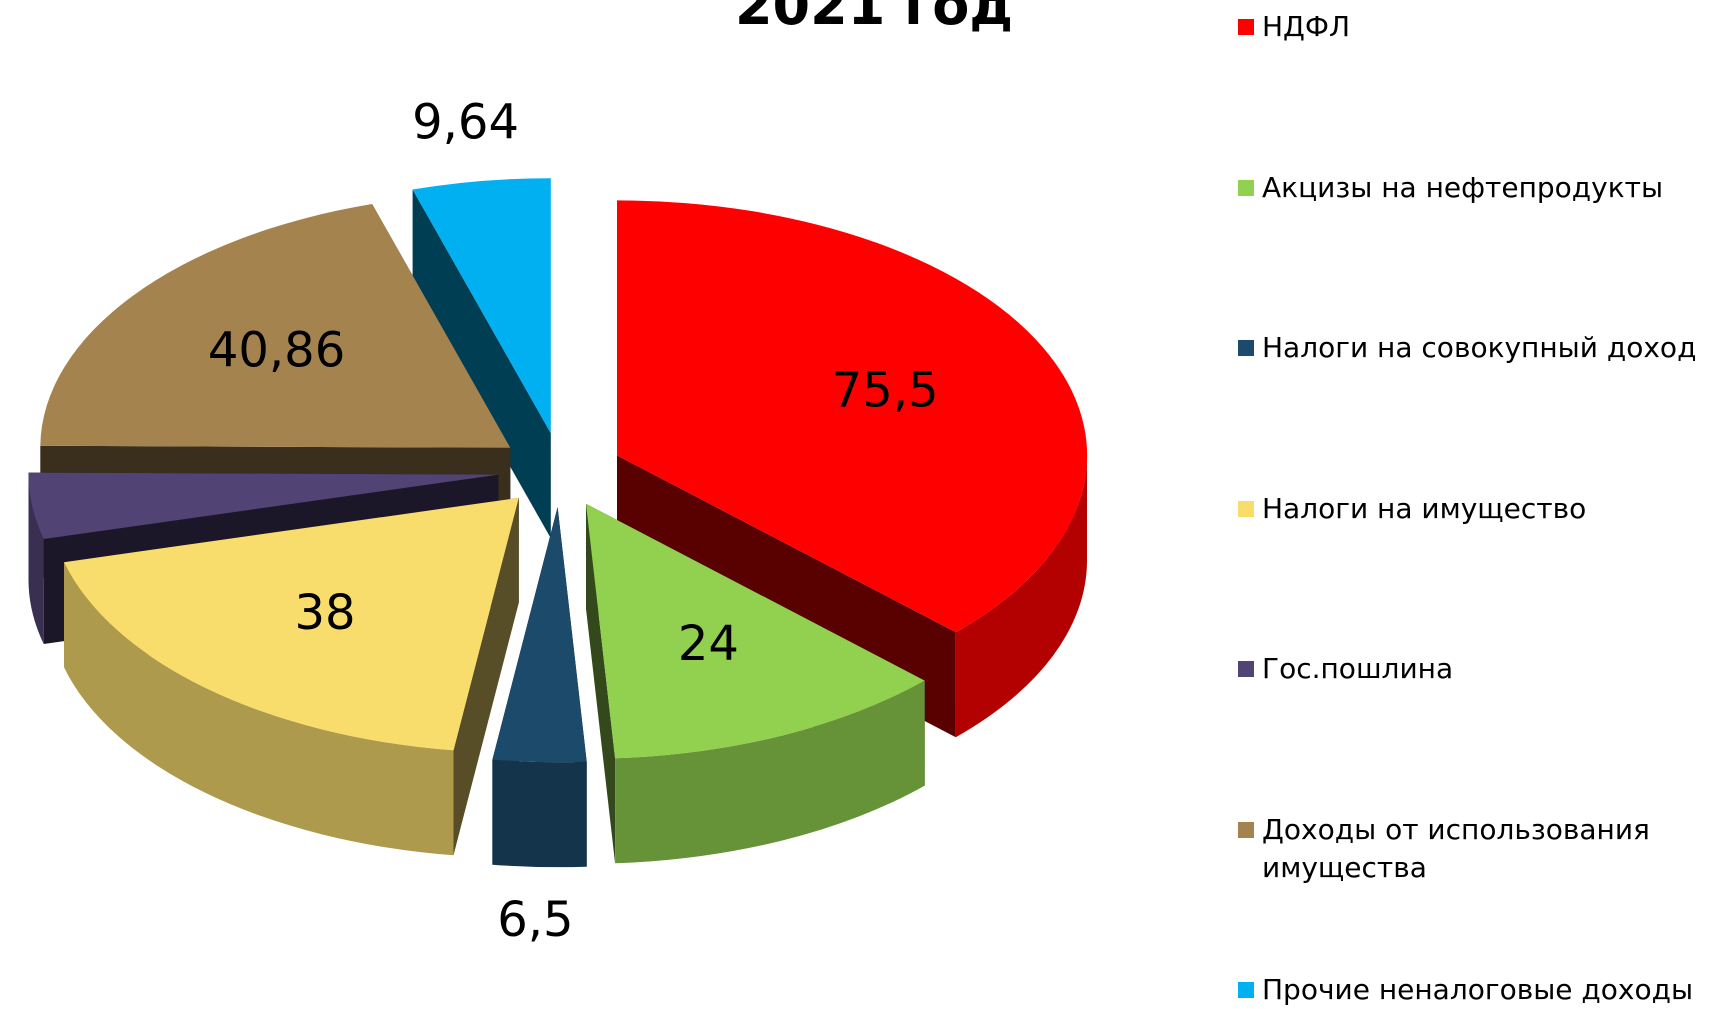 Image resolution: width=1734 pixels, height=1009 pixels. I want to click on legend-item: Налоги на совокупный доход, so click(1483, 348).